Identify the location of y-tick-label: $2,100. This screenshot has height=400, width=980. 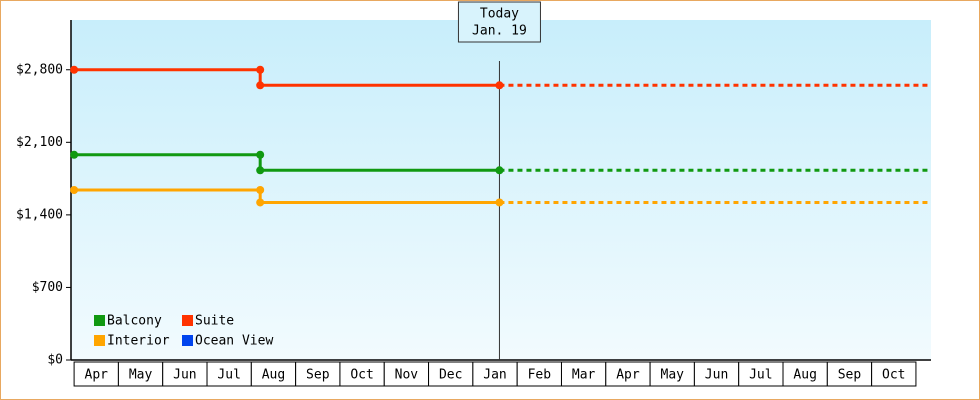
(39, 142).